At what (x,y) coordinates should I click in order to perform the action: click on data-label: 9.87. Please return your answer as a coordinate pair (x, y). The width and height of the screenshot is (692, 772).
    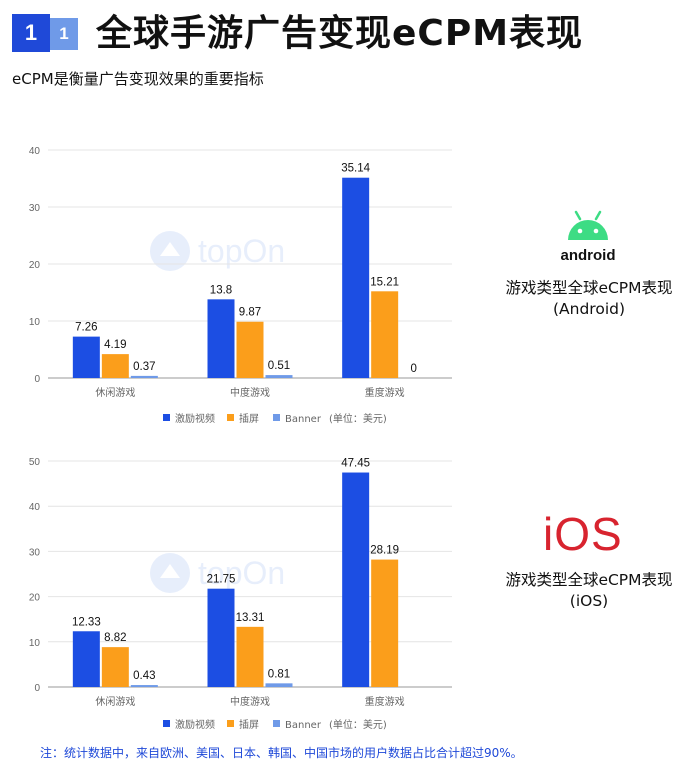
    Looking at the image, I should click on (250, 313).